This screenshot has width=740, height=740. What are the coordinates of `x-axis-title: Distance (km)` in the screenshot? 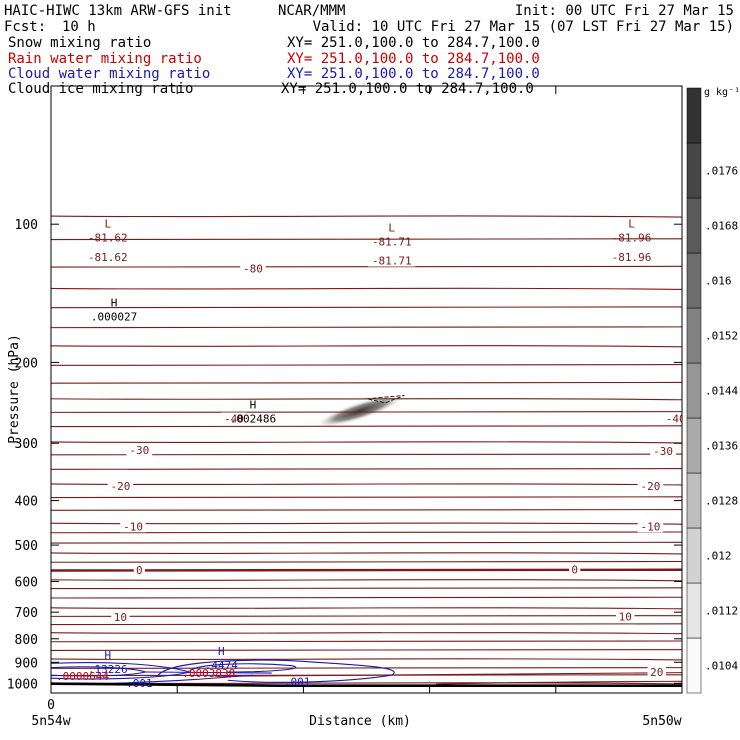 It's located at (360, 721).